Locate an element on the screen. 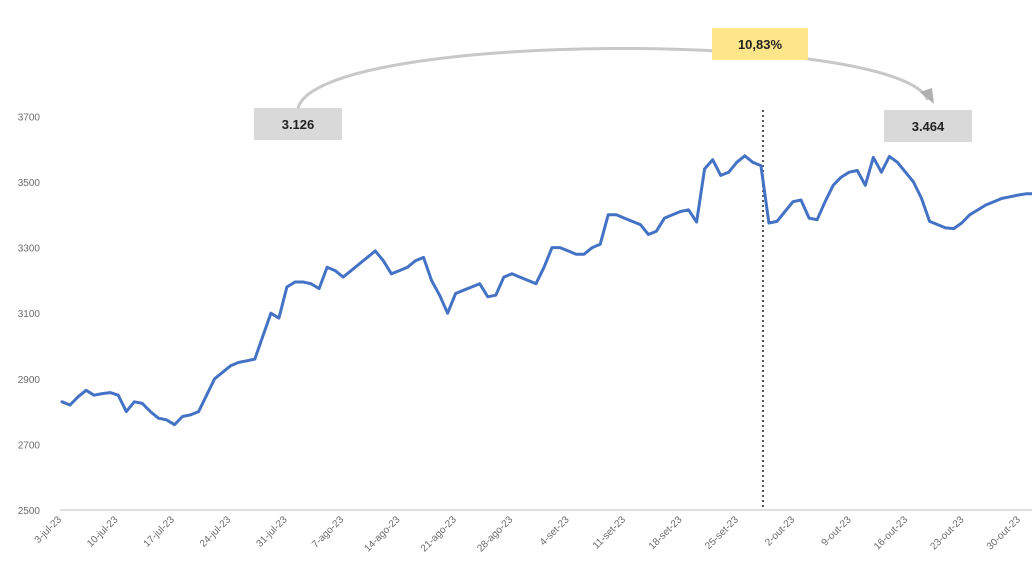 The image size is (1032, 573). arrow-head is located at coordinates (927, 96).